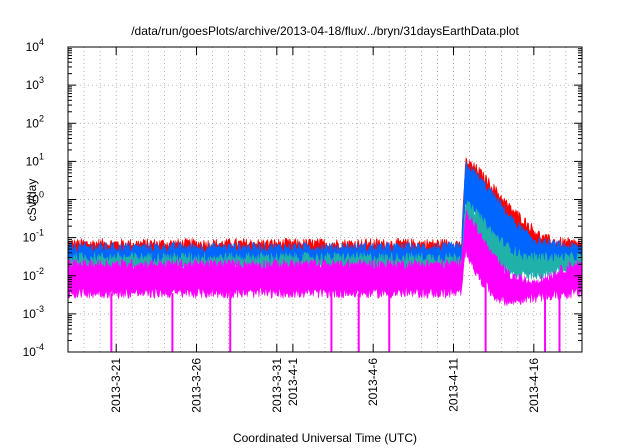 This screenshot has height=448, width=640. Describe the element at coordinates (33, 350) in the screenshot. I see `y-tick-label: 10⁻⁴` at that location.